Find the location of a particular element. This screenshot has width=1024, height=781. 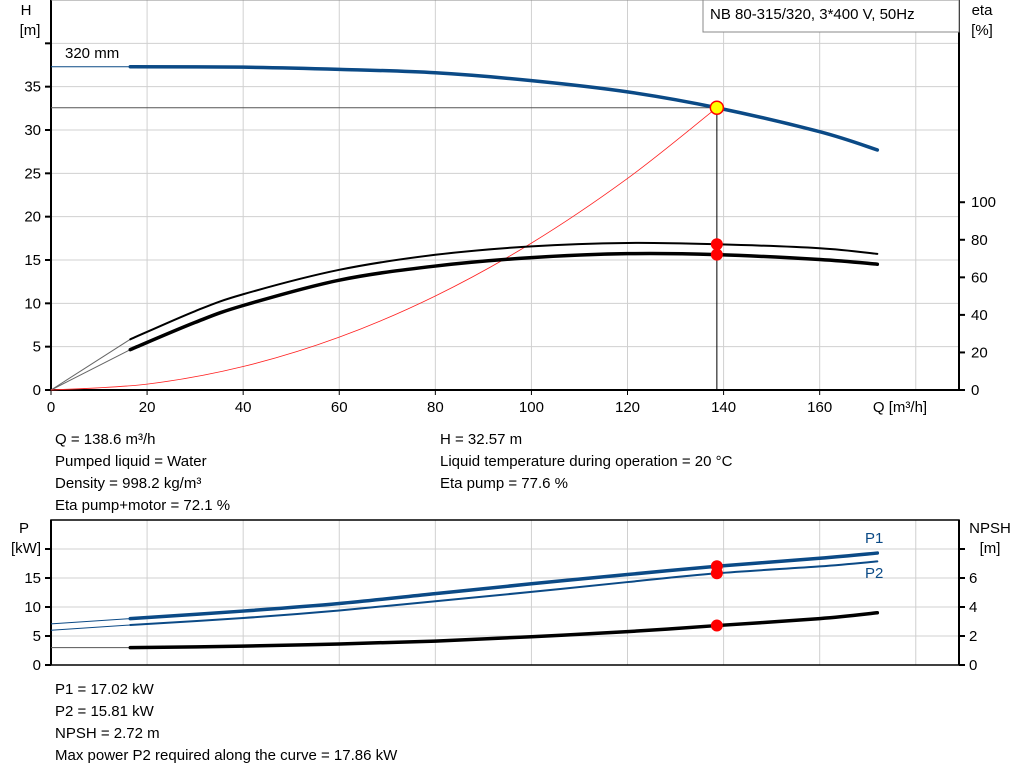

chart-title: NB 80-315/320, 3*400 V, 50Hz is located at coordinates (812, 14).